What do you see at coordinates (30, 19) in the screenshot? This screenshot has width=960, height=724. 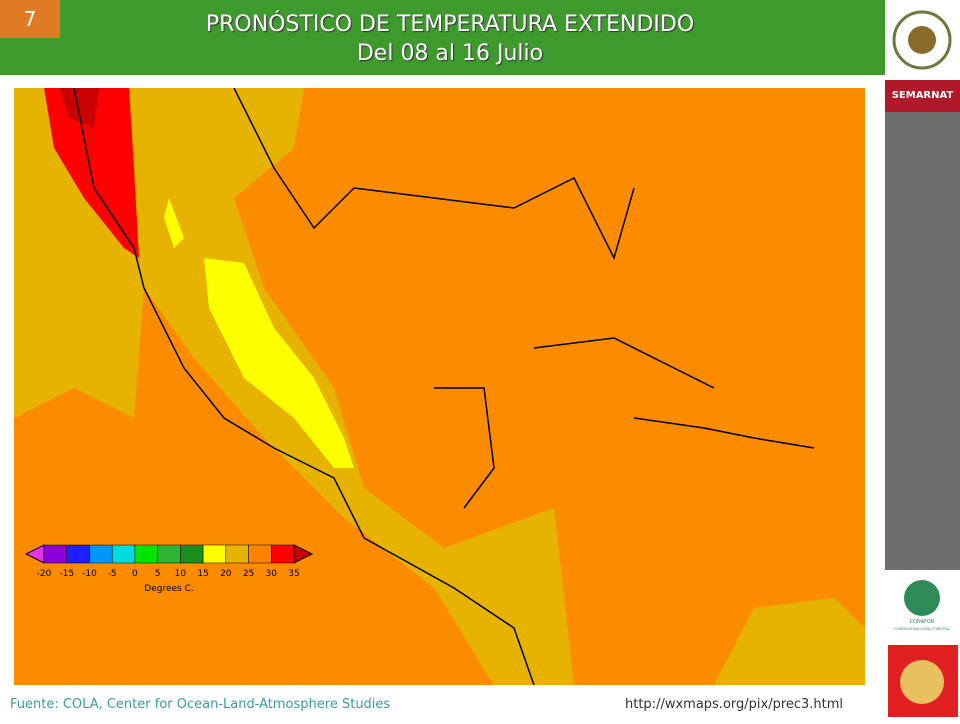 I see `slide-number: 7` at bounding box center [30, 19].